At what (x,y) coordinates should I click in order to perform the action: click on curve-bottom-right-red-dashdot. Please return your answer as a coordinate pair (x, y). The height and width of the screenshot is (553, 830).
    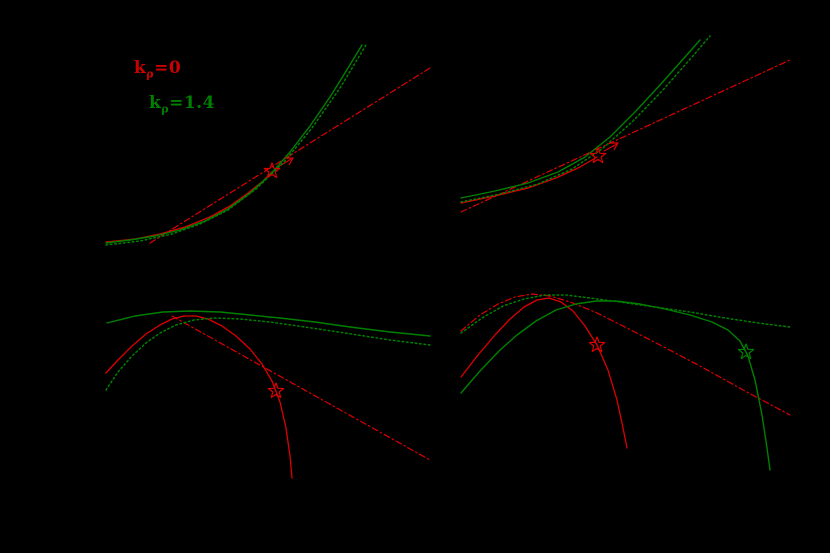
    Looking at the image, I should click on (625, 354).